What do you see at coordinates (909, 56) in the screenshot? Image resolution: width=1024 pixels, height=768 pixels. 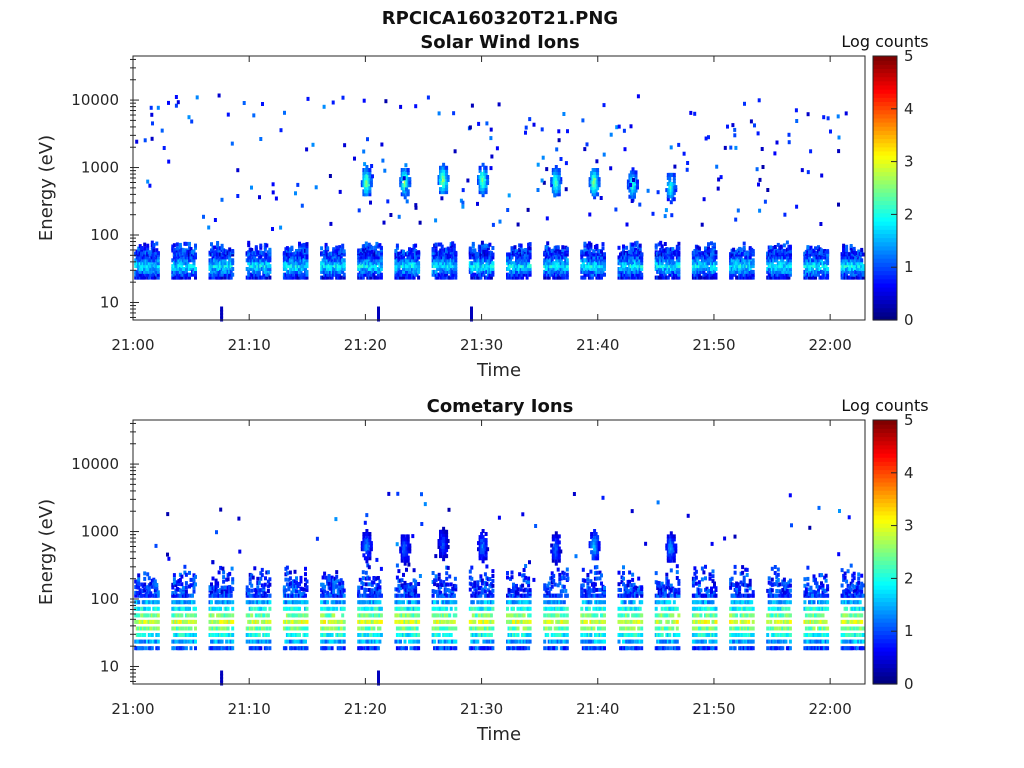 I see `colorbar-tick-label: 5` at bounding box center [909, 56].